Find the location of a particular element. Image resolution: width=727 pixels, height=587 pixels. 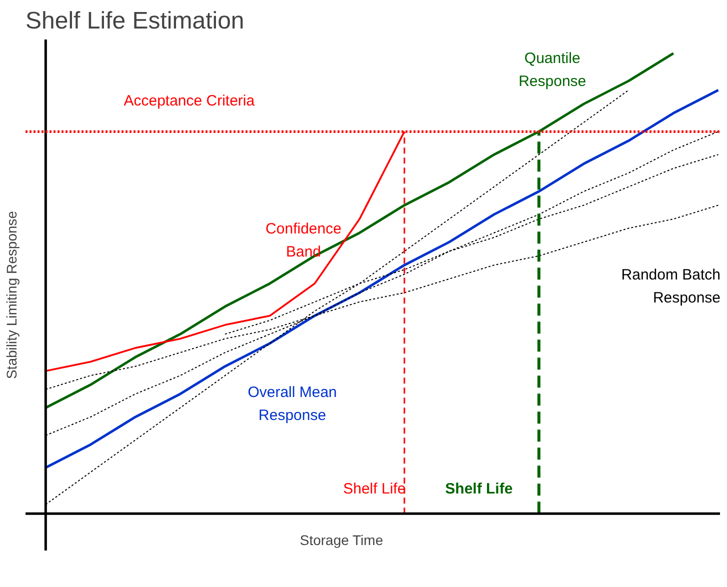

series-label: Overall Mean Response is located at coordinates (292, 404).